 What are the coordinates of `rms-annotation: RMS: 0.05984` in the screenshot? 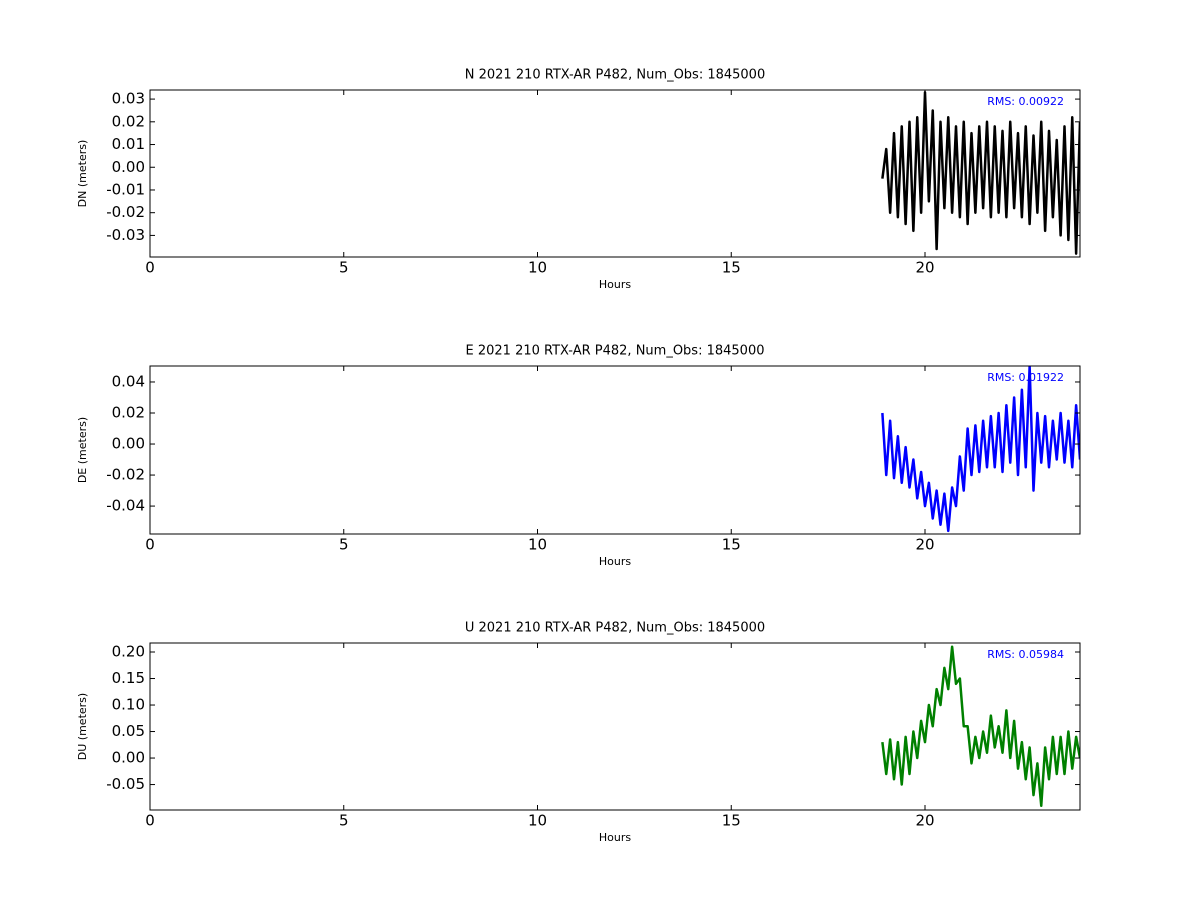 It's located at (1025, 654).